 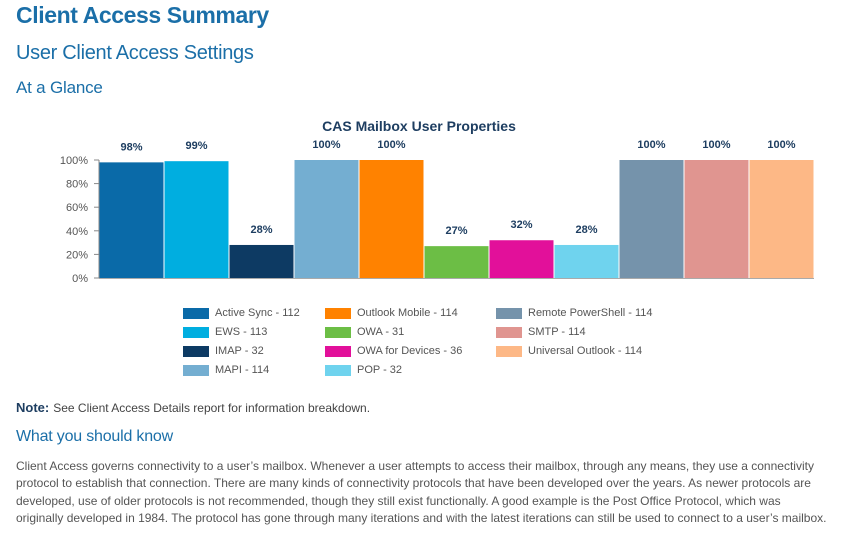 I want to click on legend-label: OWA - 31, so click(x=381, y=332).